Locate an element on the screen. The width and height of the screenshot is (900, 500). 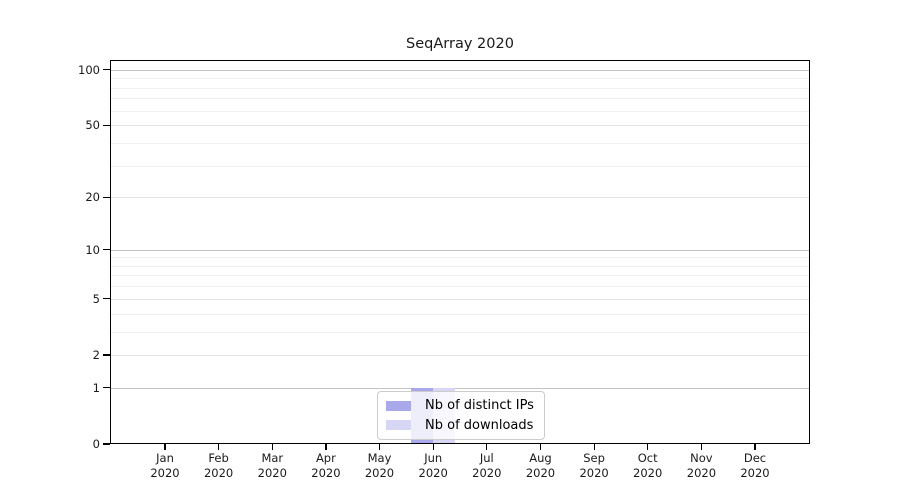
legend-swatch-distinct-ips is located at coordinates (398, 405).